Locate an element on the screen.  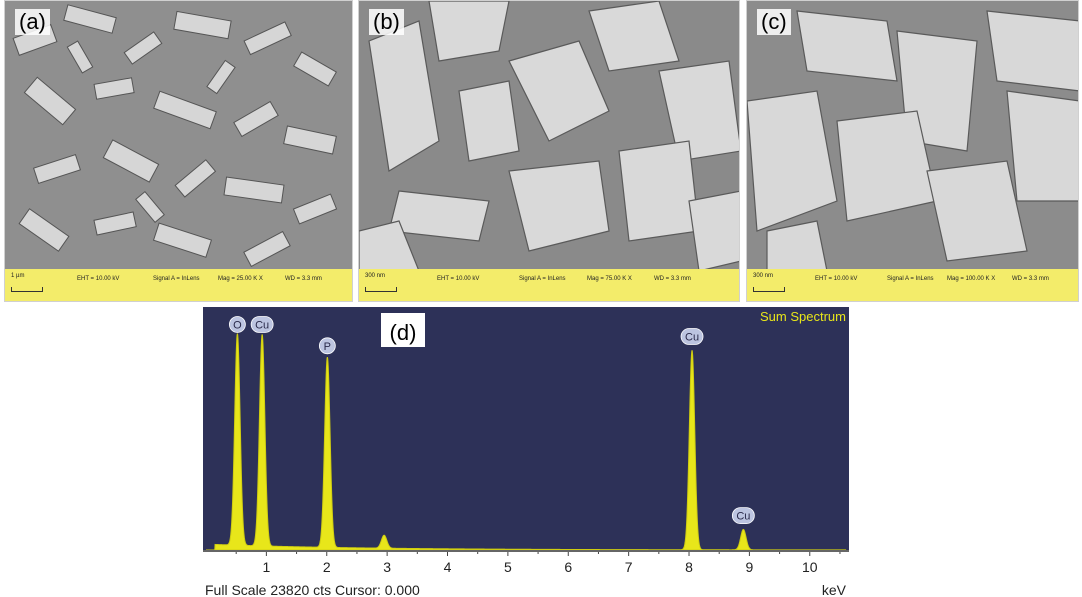
x-tick-label: 9 is located at coordinates (749, 567).